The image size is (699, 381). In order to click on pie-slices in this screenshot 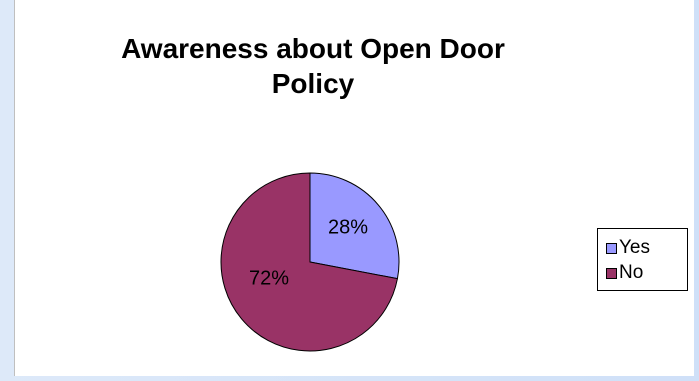, I will do `click(310, 262)`.